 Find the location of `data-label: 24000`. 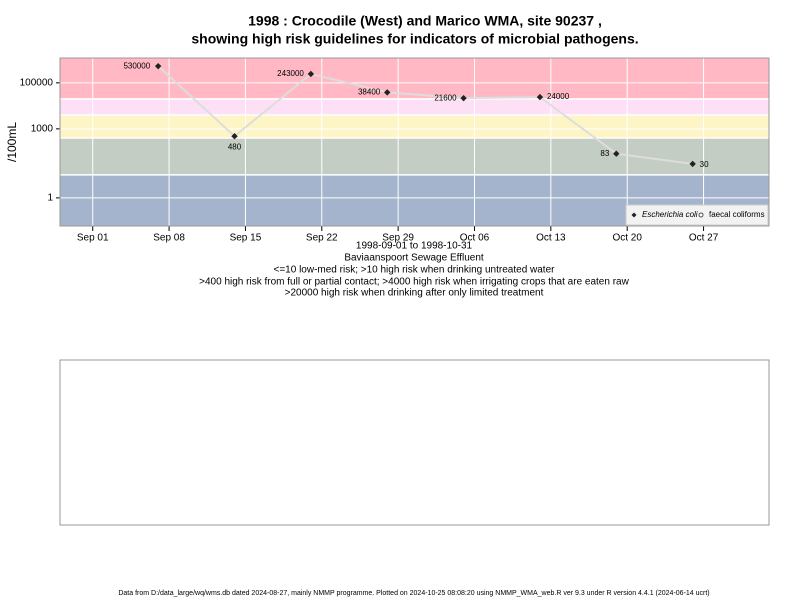

data-label: 24000 is located at coordinates (558, 96).